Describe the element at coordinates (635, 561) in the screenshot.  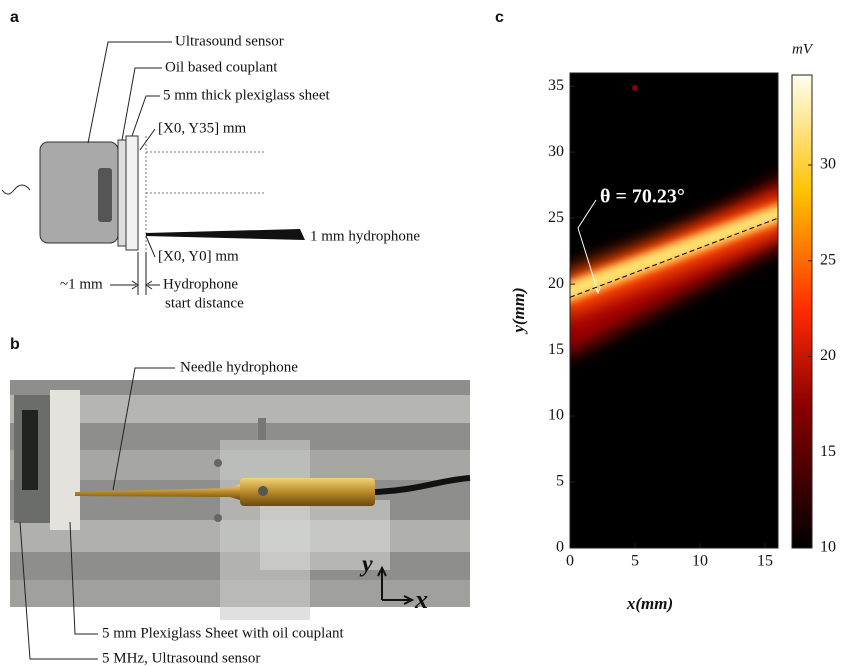
I see `x-tick-label: 5` at that location.